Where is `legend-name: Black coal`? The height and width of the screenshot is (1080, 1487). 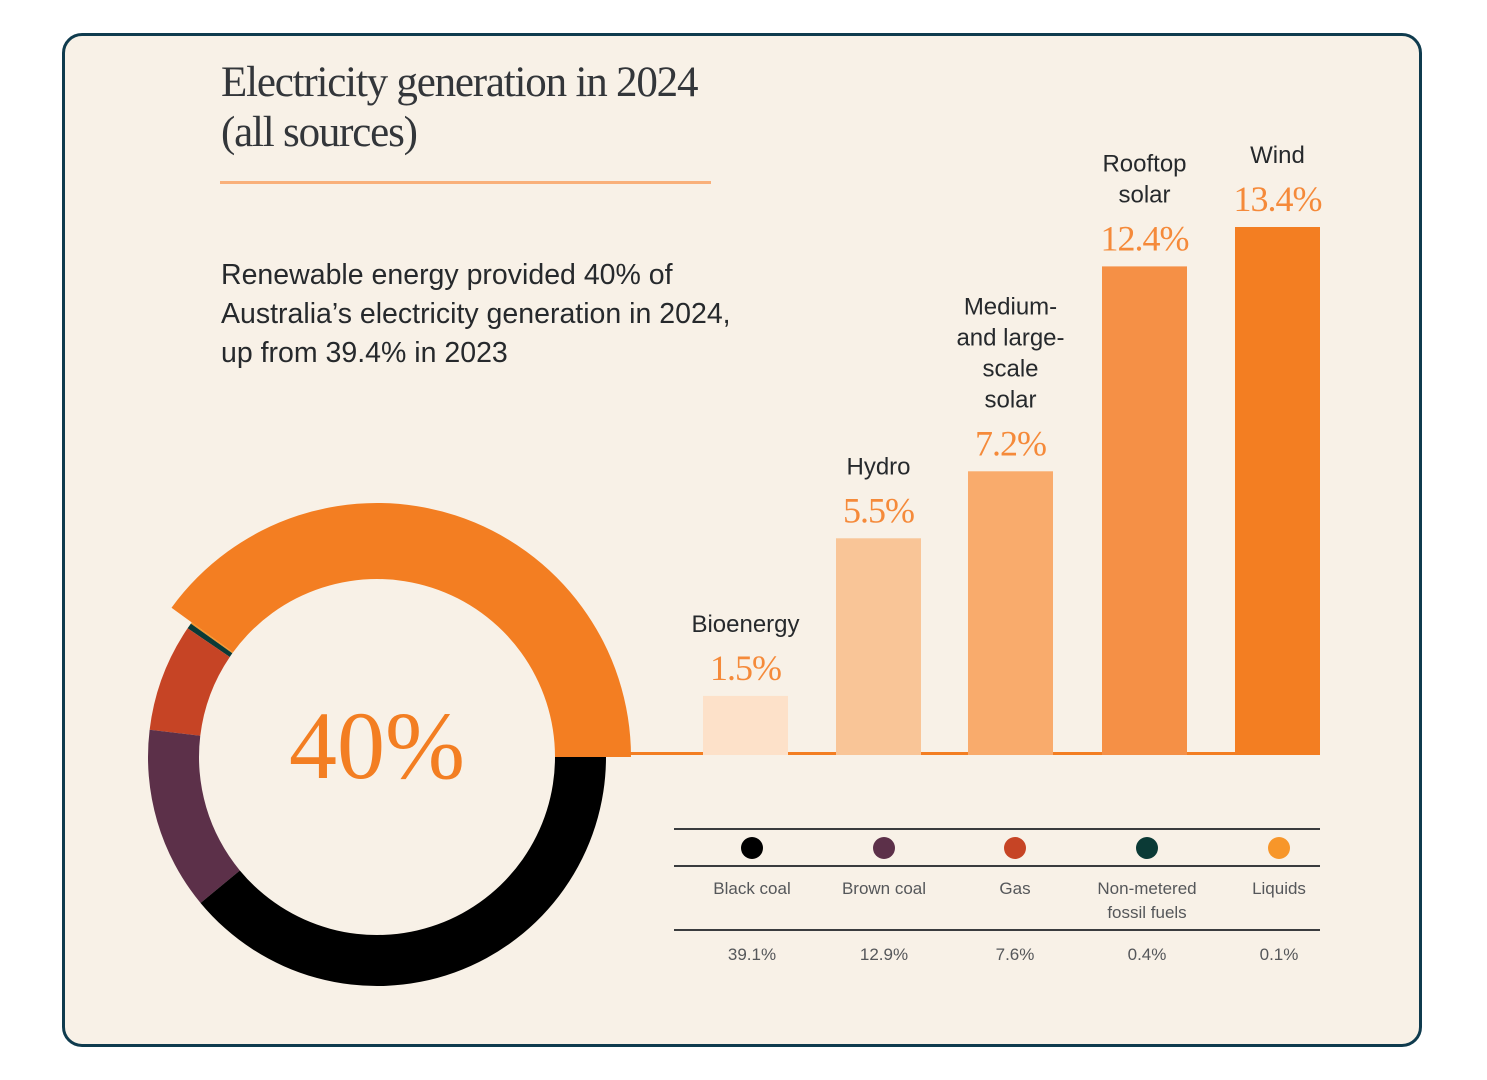 legend-name: Black coal is located at coordinates (751, 888).